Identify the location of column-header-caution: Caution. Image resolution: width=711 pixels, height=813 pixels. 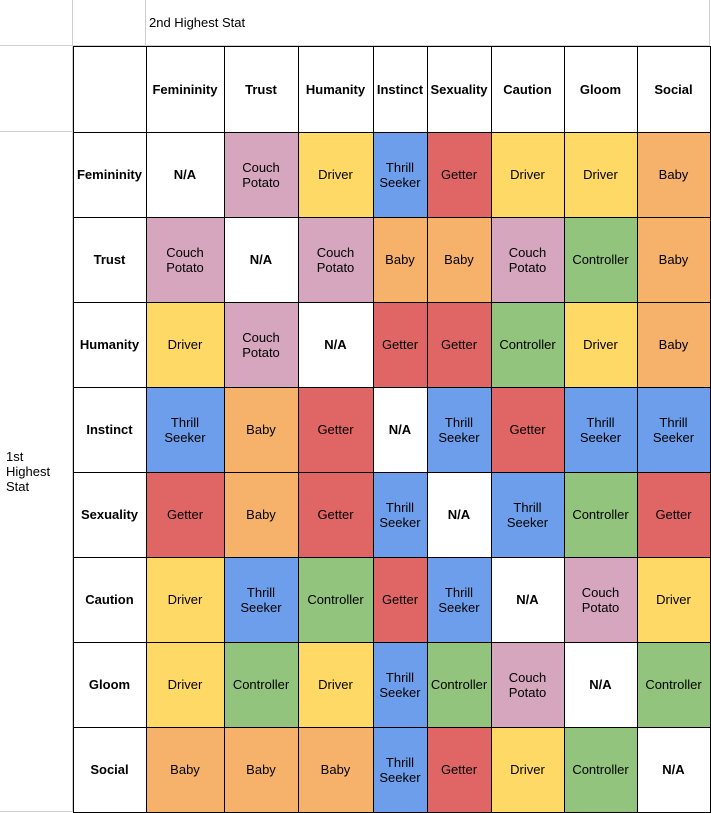
(527, 89).